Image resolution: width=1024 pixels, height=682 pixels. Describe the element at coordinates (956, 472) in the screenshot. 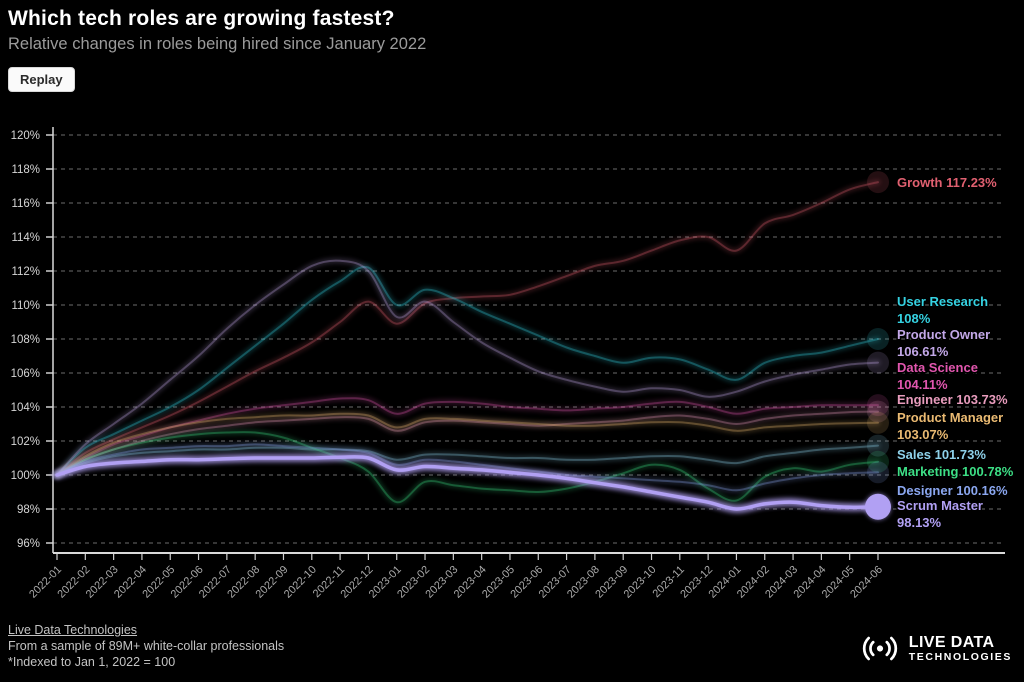

I see `legend-label-marketing: Marketing 100.78%` at that location.